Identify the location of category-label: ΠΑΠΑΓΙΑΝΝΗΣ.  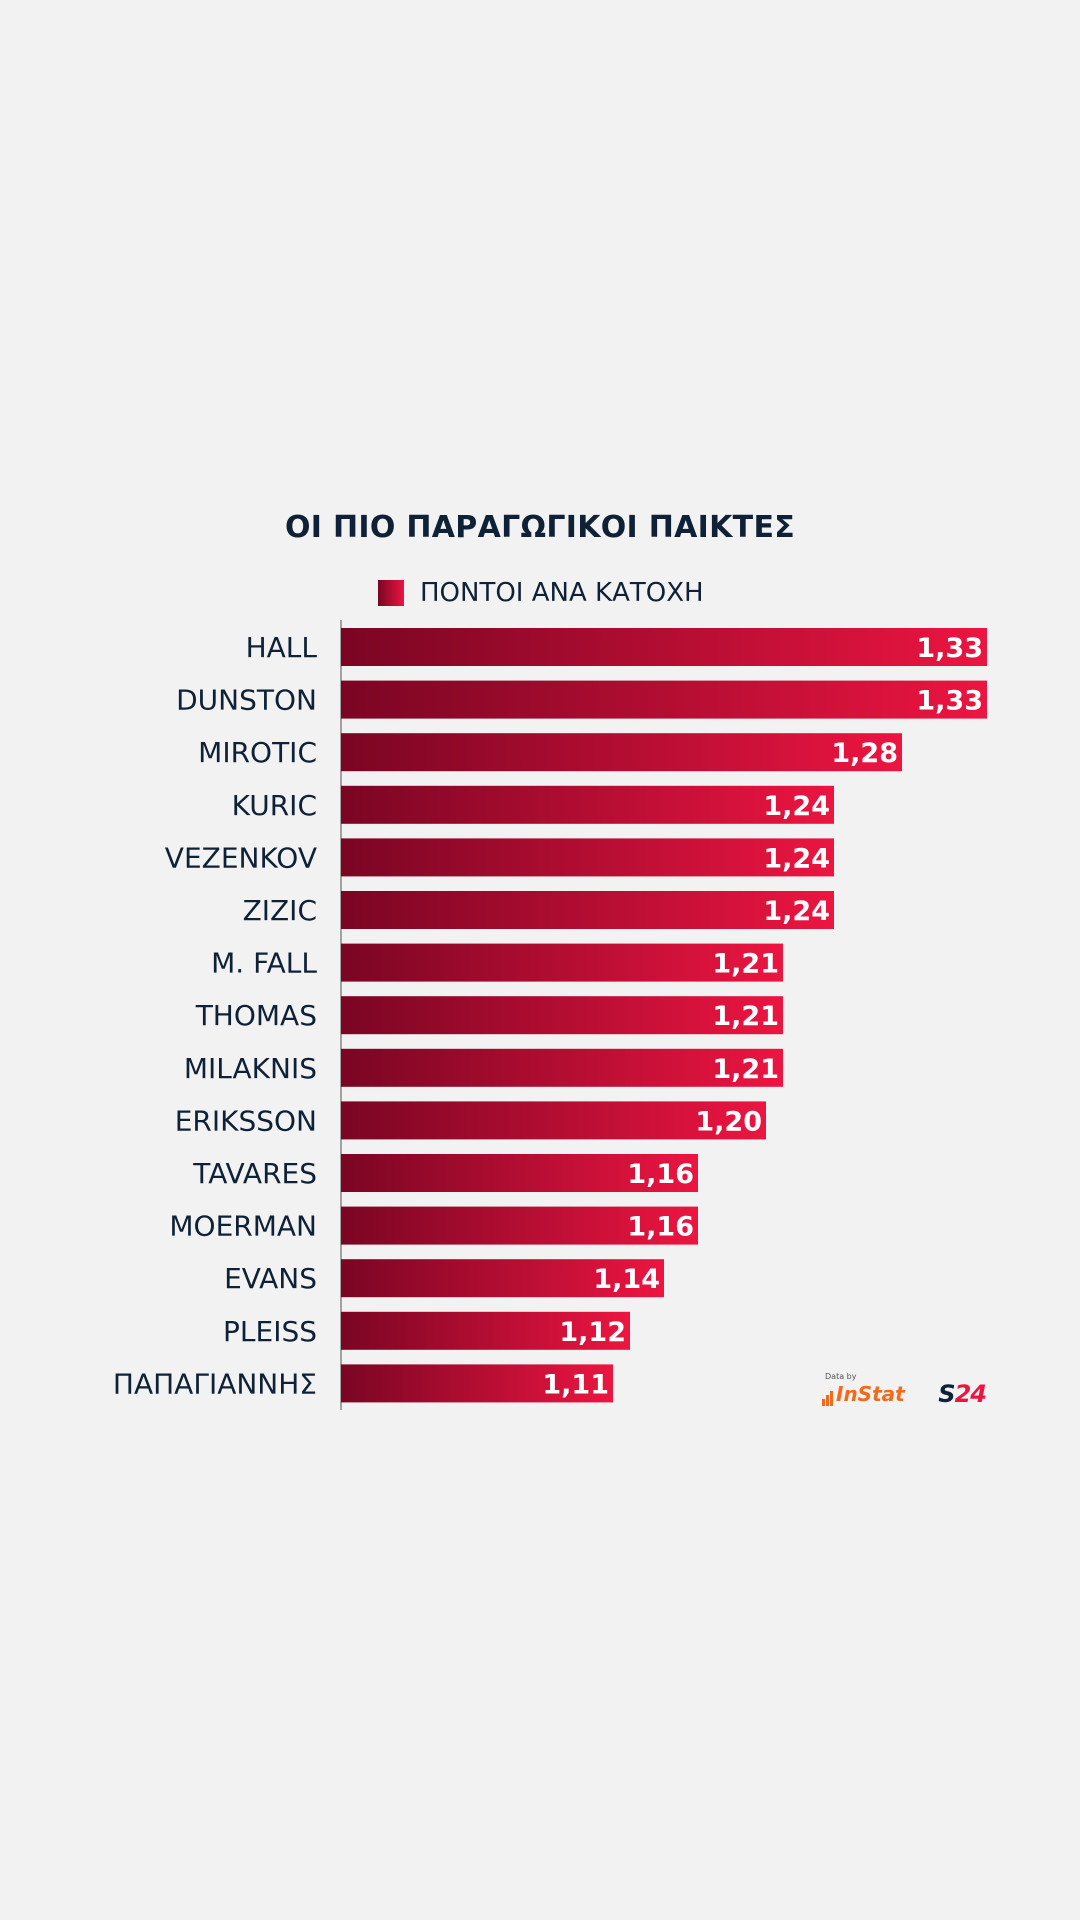
(215, 1383).